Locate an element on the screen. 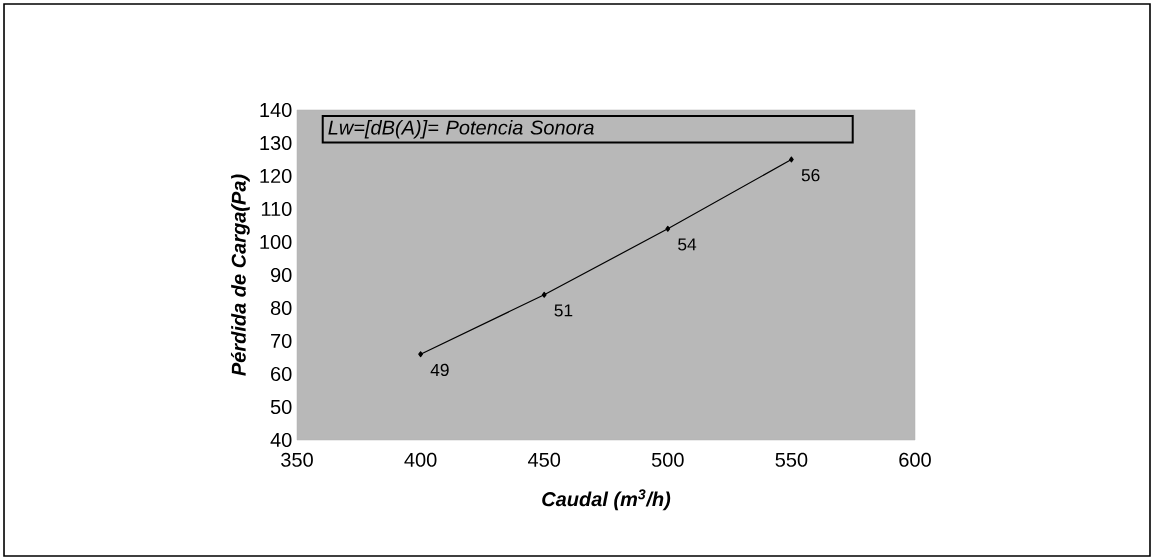 The image size is (1154, 560). y-tick-label: 110 is located at coordinates (276, 209).